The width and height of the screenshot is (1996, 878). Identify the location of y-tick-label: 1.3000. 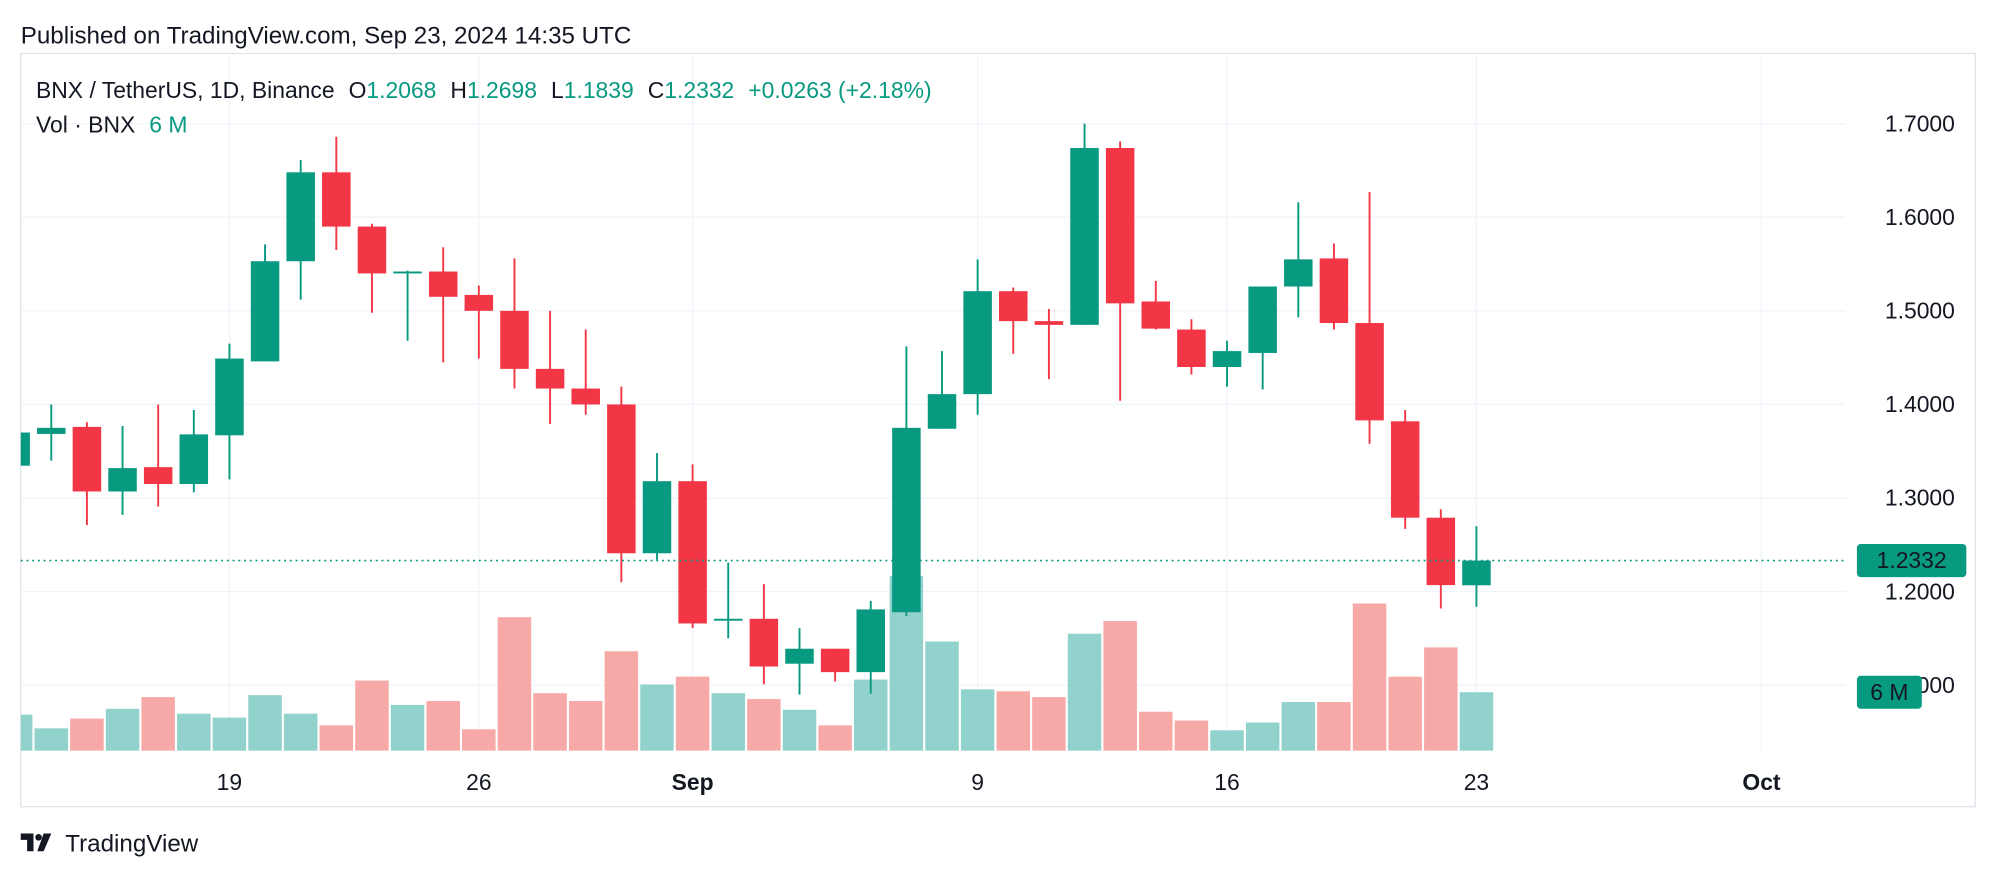
(1920, 498).